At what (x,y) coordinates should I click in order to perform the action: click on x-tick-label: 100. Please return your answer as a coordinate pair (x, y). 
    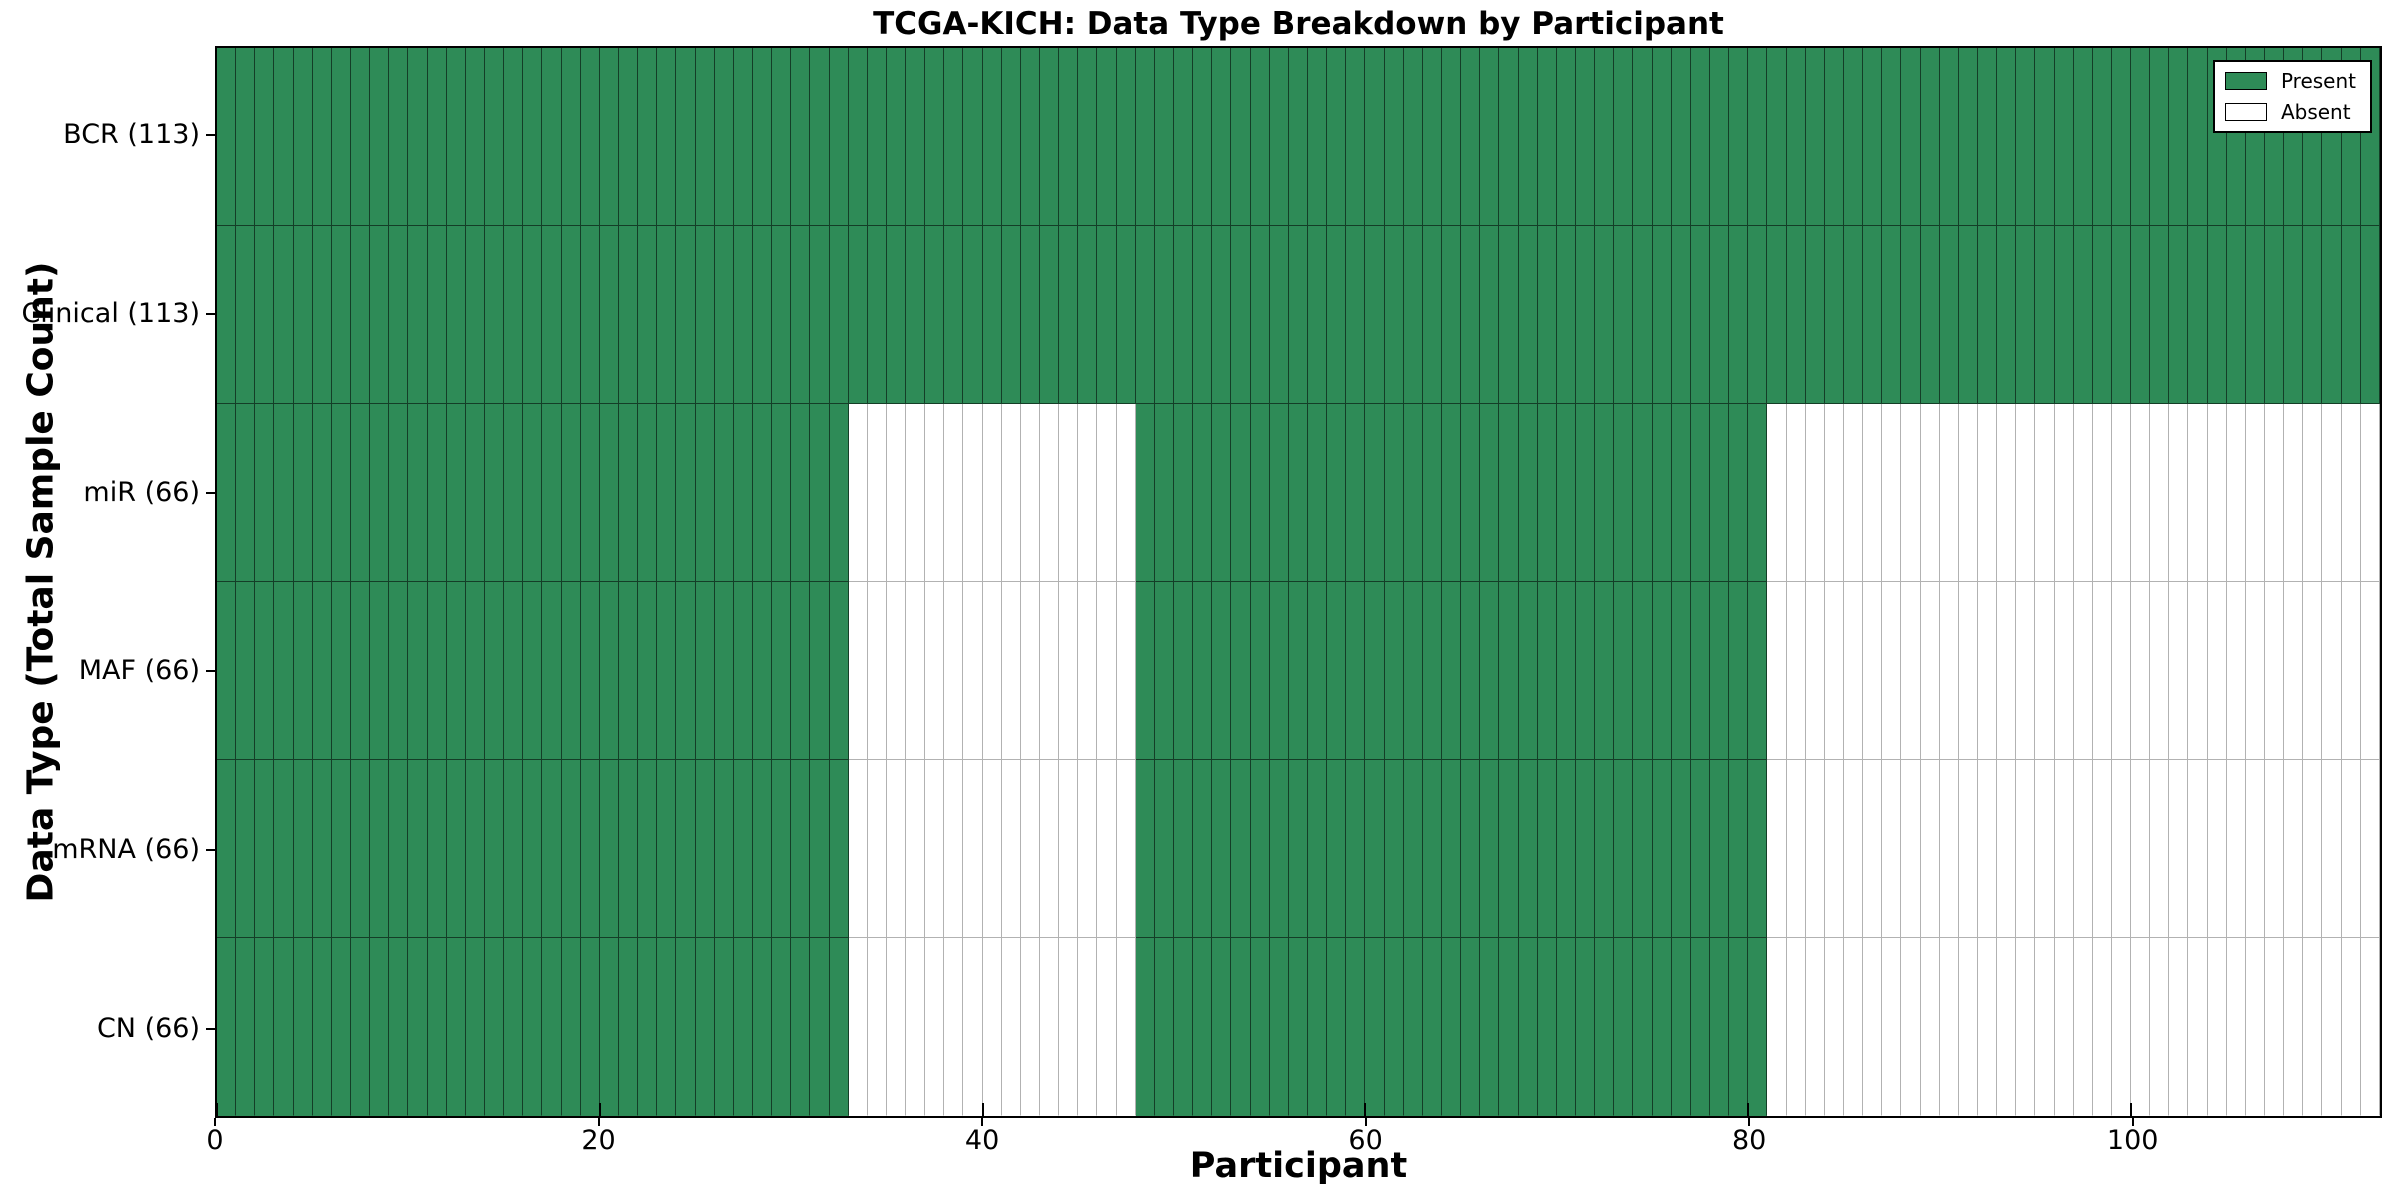
    Looking at the image, I should click on (2132, 1140).